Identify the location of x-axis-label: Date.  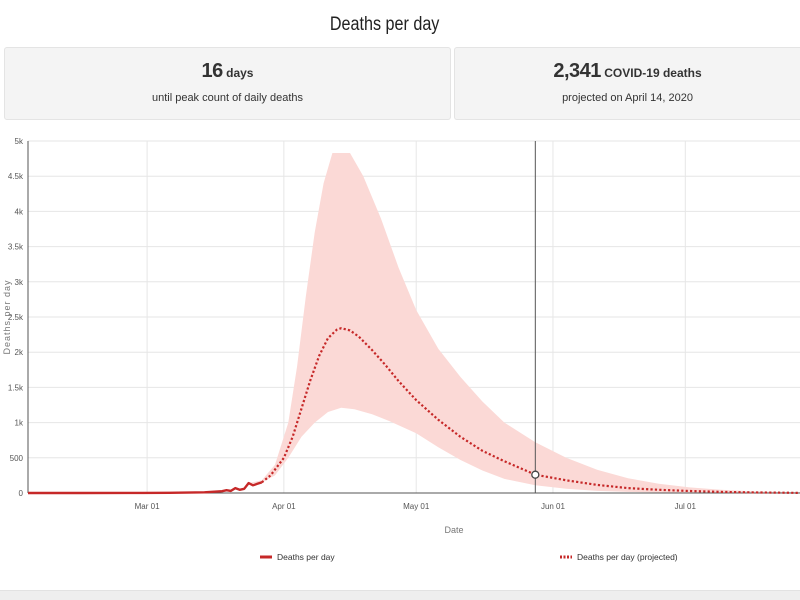
(453, 530).